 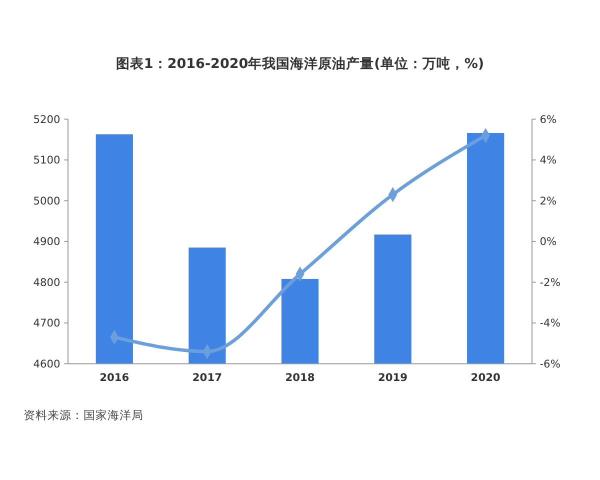 I want to click on y-tick-label: 5200, so click(x=46, y=119).